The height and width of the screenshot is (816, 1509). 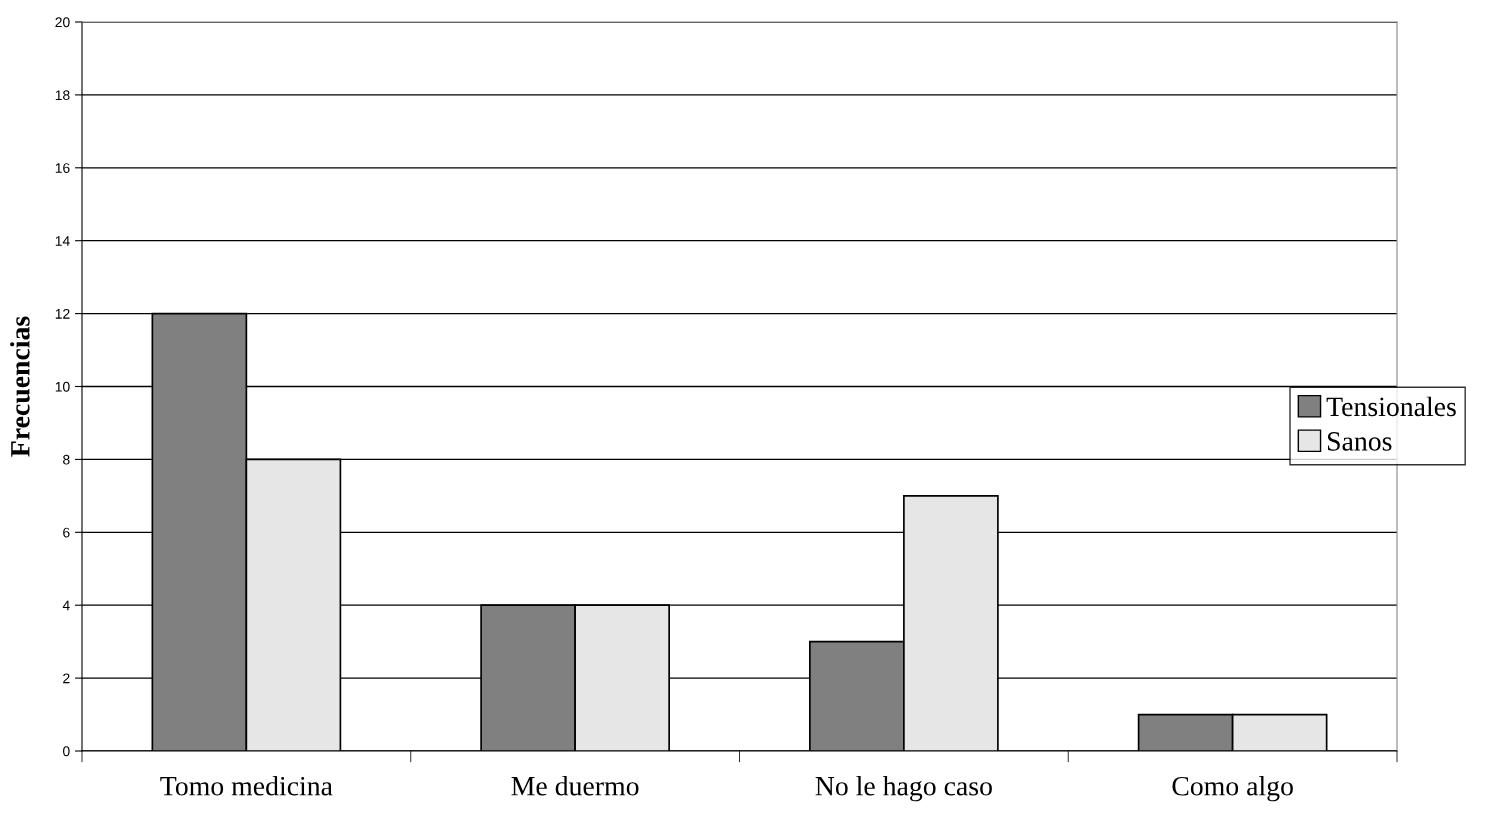 I want to click on y-tick-label: 10, so click(x=62, y=386).